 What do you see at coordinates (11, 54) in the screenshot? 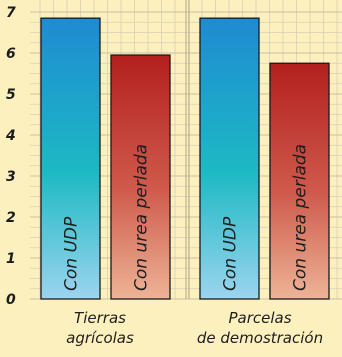
I see `y-tick-label: 6` at bounding box center [11, 54].